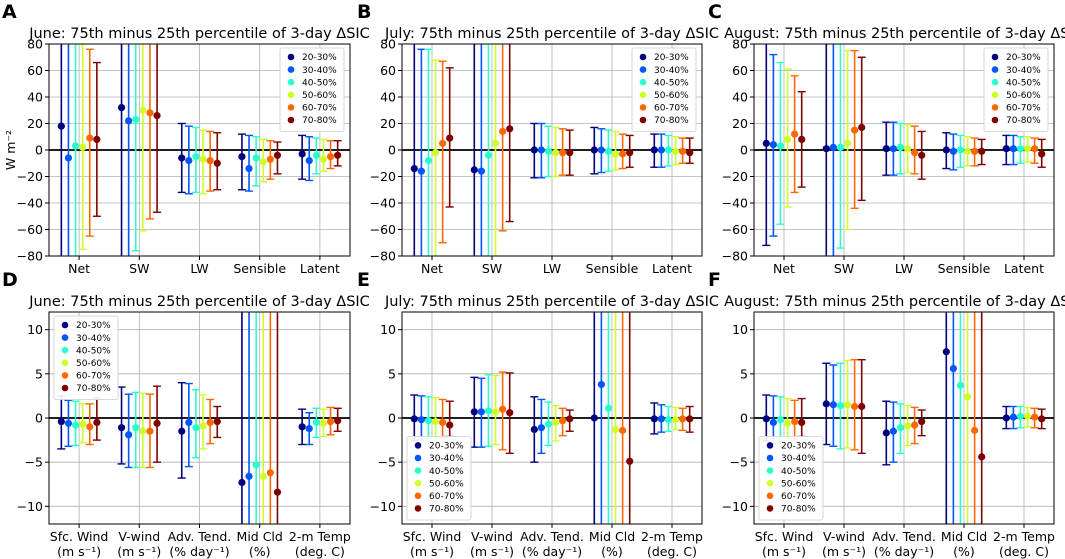 The height and width of the screenshot is (559, 1065). I want to click on axes-frame, so click(904, 418).